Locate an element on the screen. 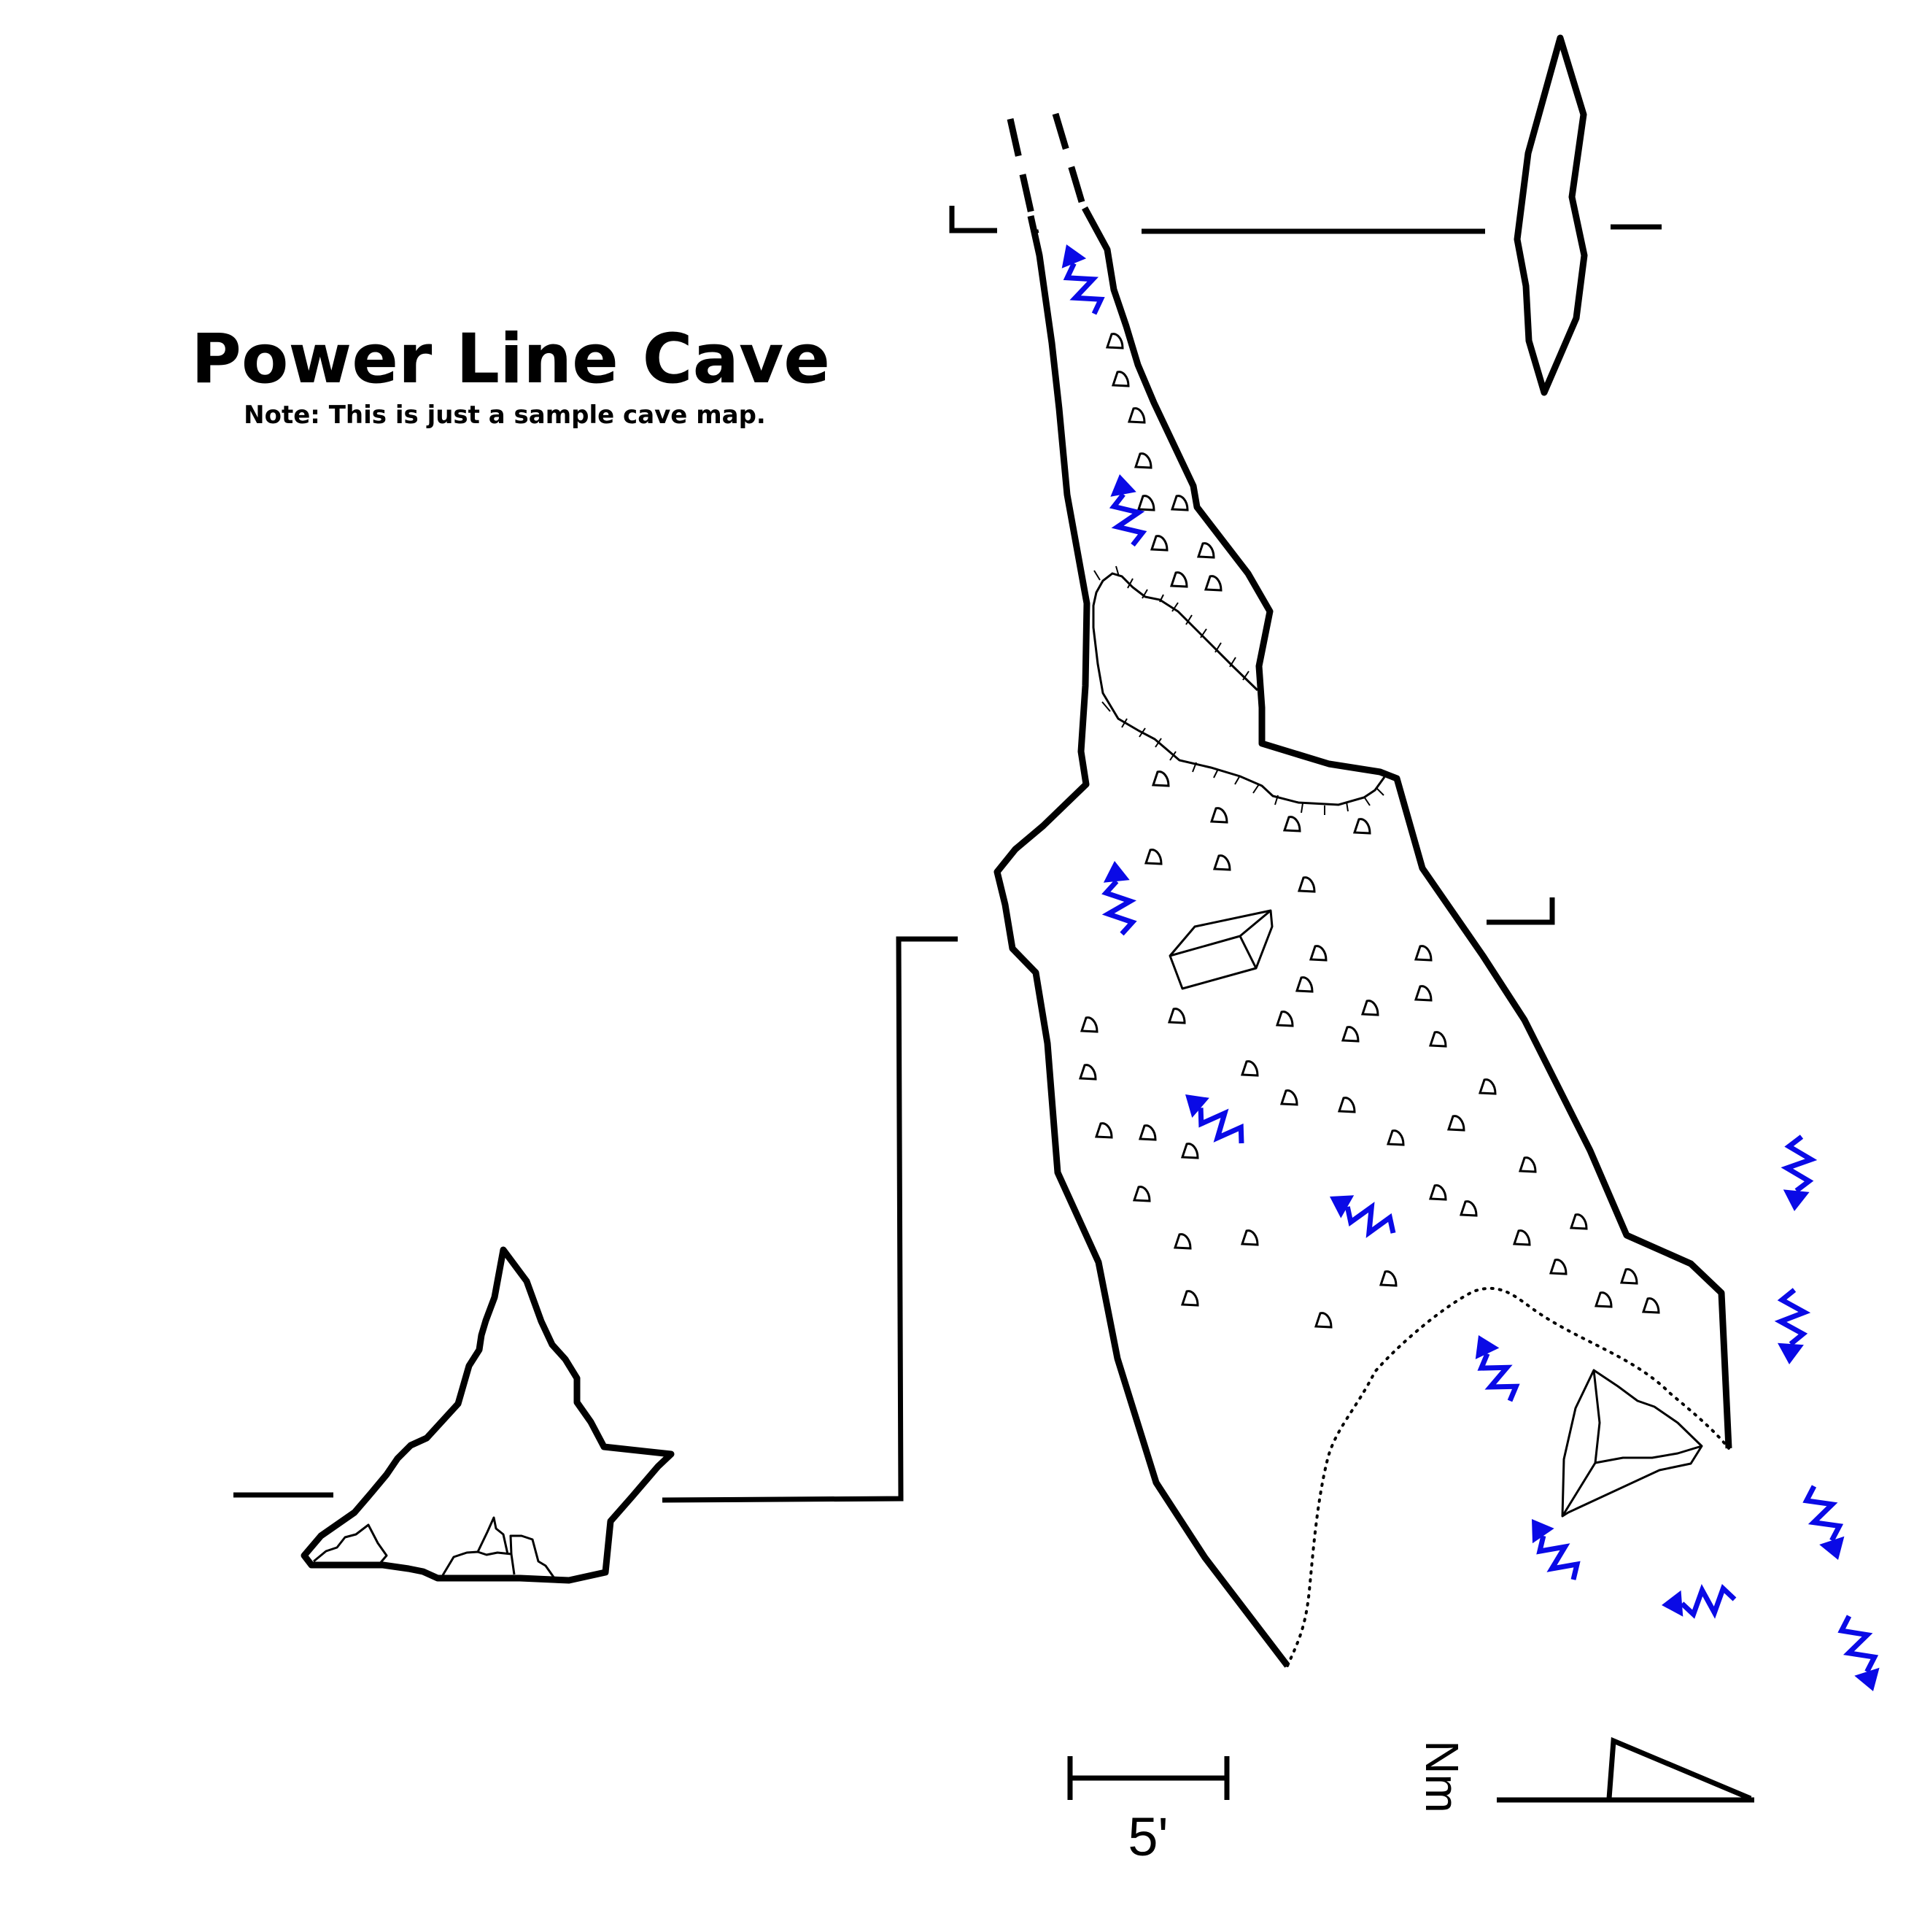 This screenshot has width=1914, height=1932. entrance-continuation is located at coordinates (1048, 173).